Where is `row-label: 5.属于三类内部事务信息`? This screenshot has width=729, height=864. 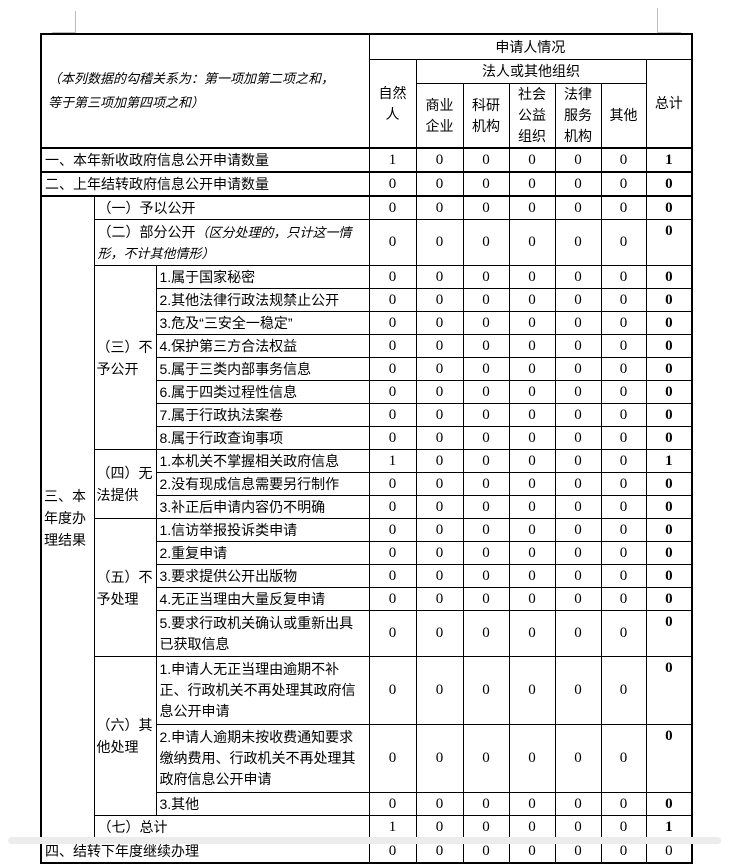
row-label: 5.属于三类内部事务信息 is located at coordinates (262, 369).